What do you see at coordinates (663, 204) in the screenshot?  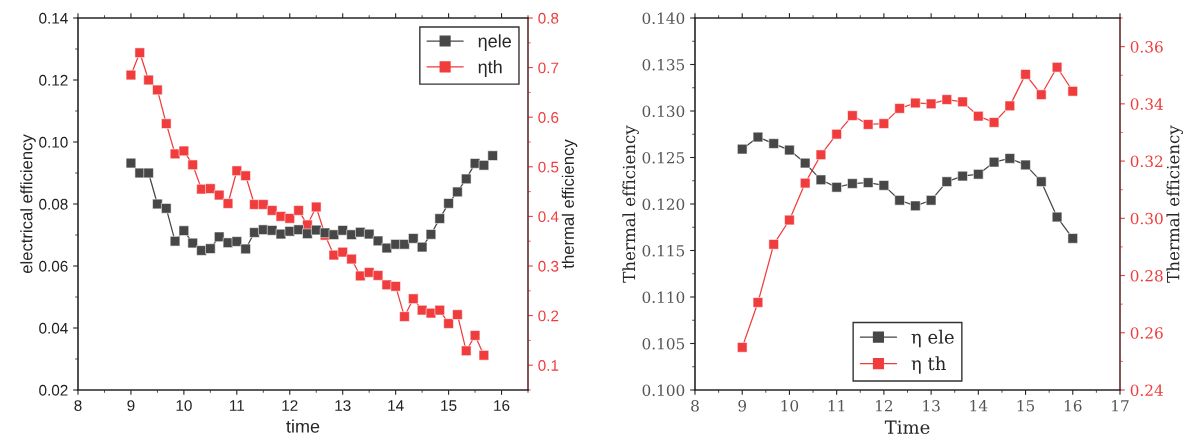 I see `y-tick-label: 0.120` at bounding box center [663, 204].